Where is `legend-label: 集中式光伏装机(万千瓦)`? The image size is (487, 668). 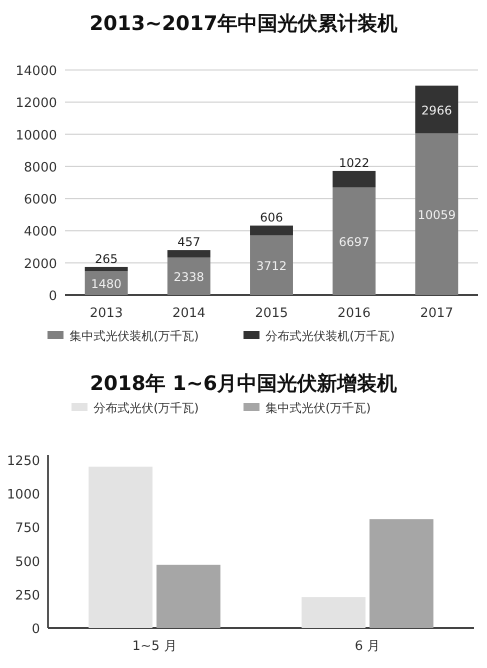 legend-label: 集中式光伏装机(万千瓦) is located at coordinates (134, 336).